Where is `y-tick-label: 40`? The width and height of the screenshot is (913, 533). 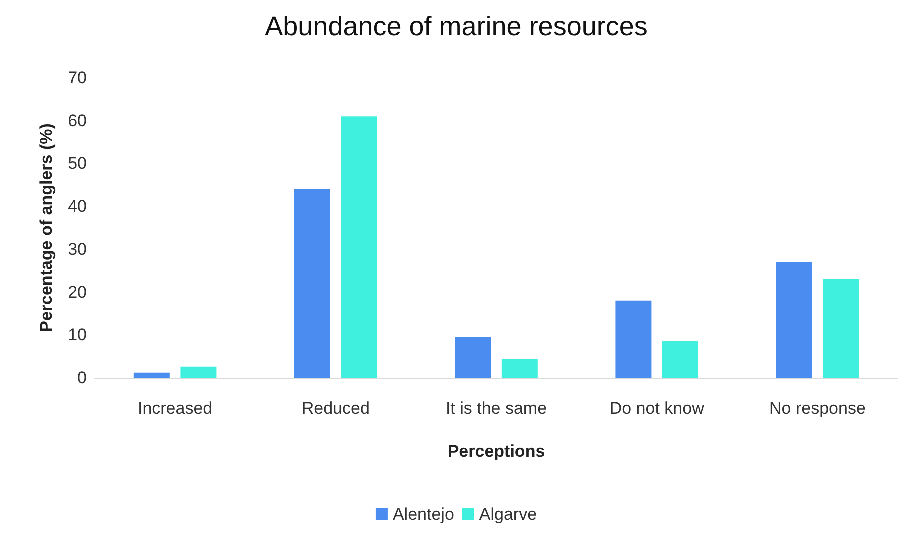
y-tick-label: 40 is located at coordinates (77, 206).